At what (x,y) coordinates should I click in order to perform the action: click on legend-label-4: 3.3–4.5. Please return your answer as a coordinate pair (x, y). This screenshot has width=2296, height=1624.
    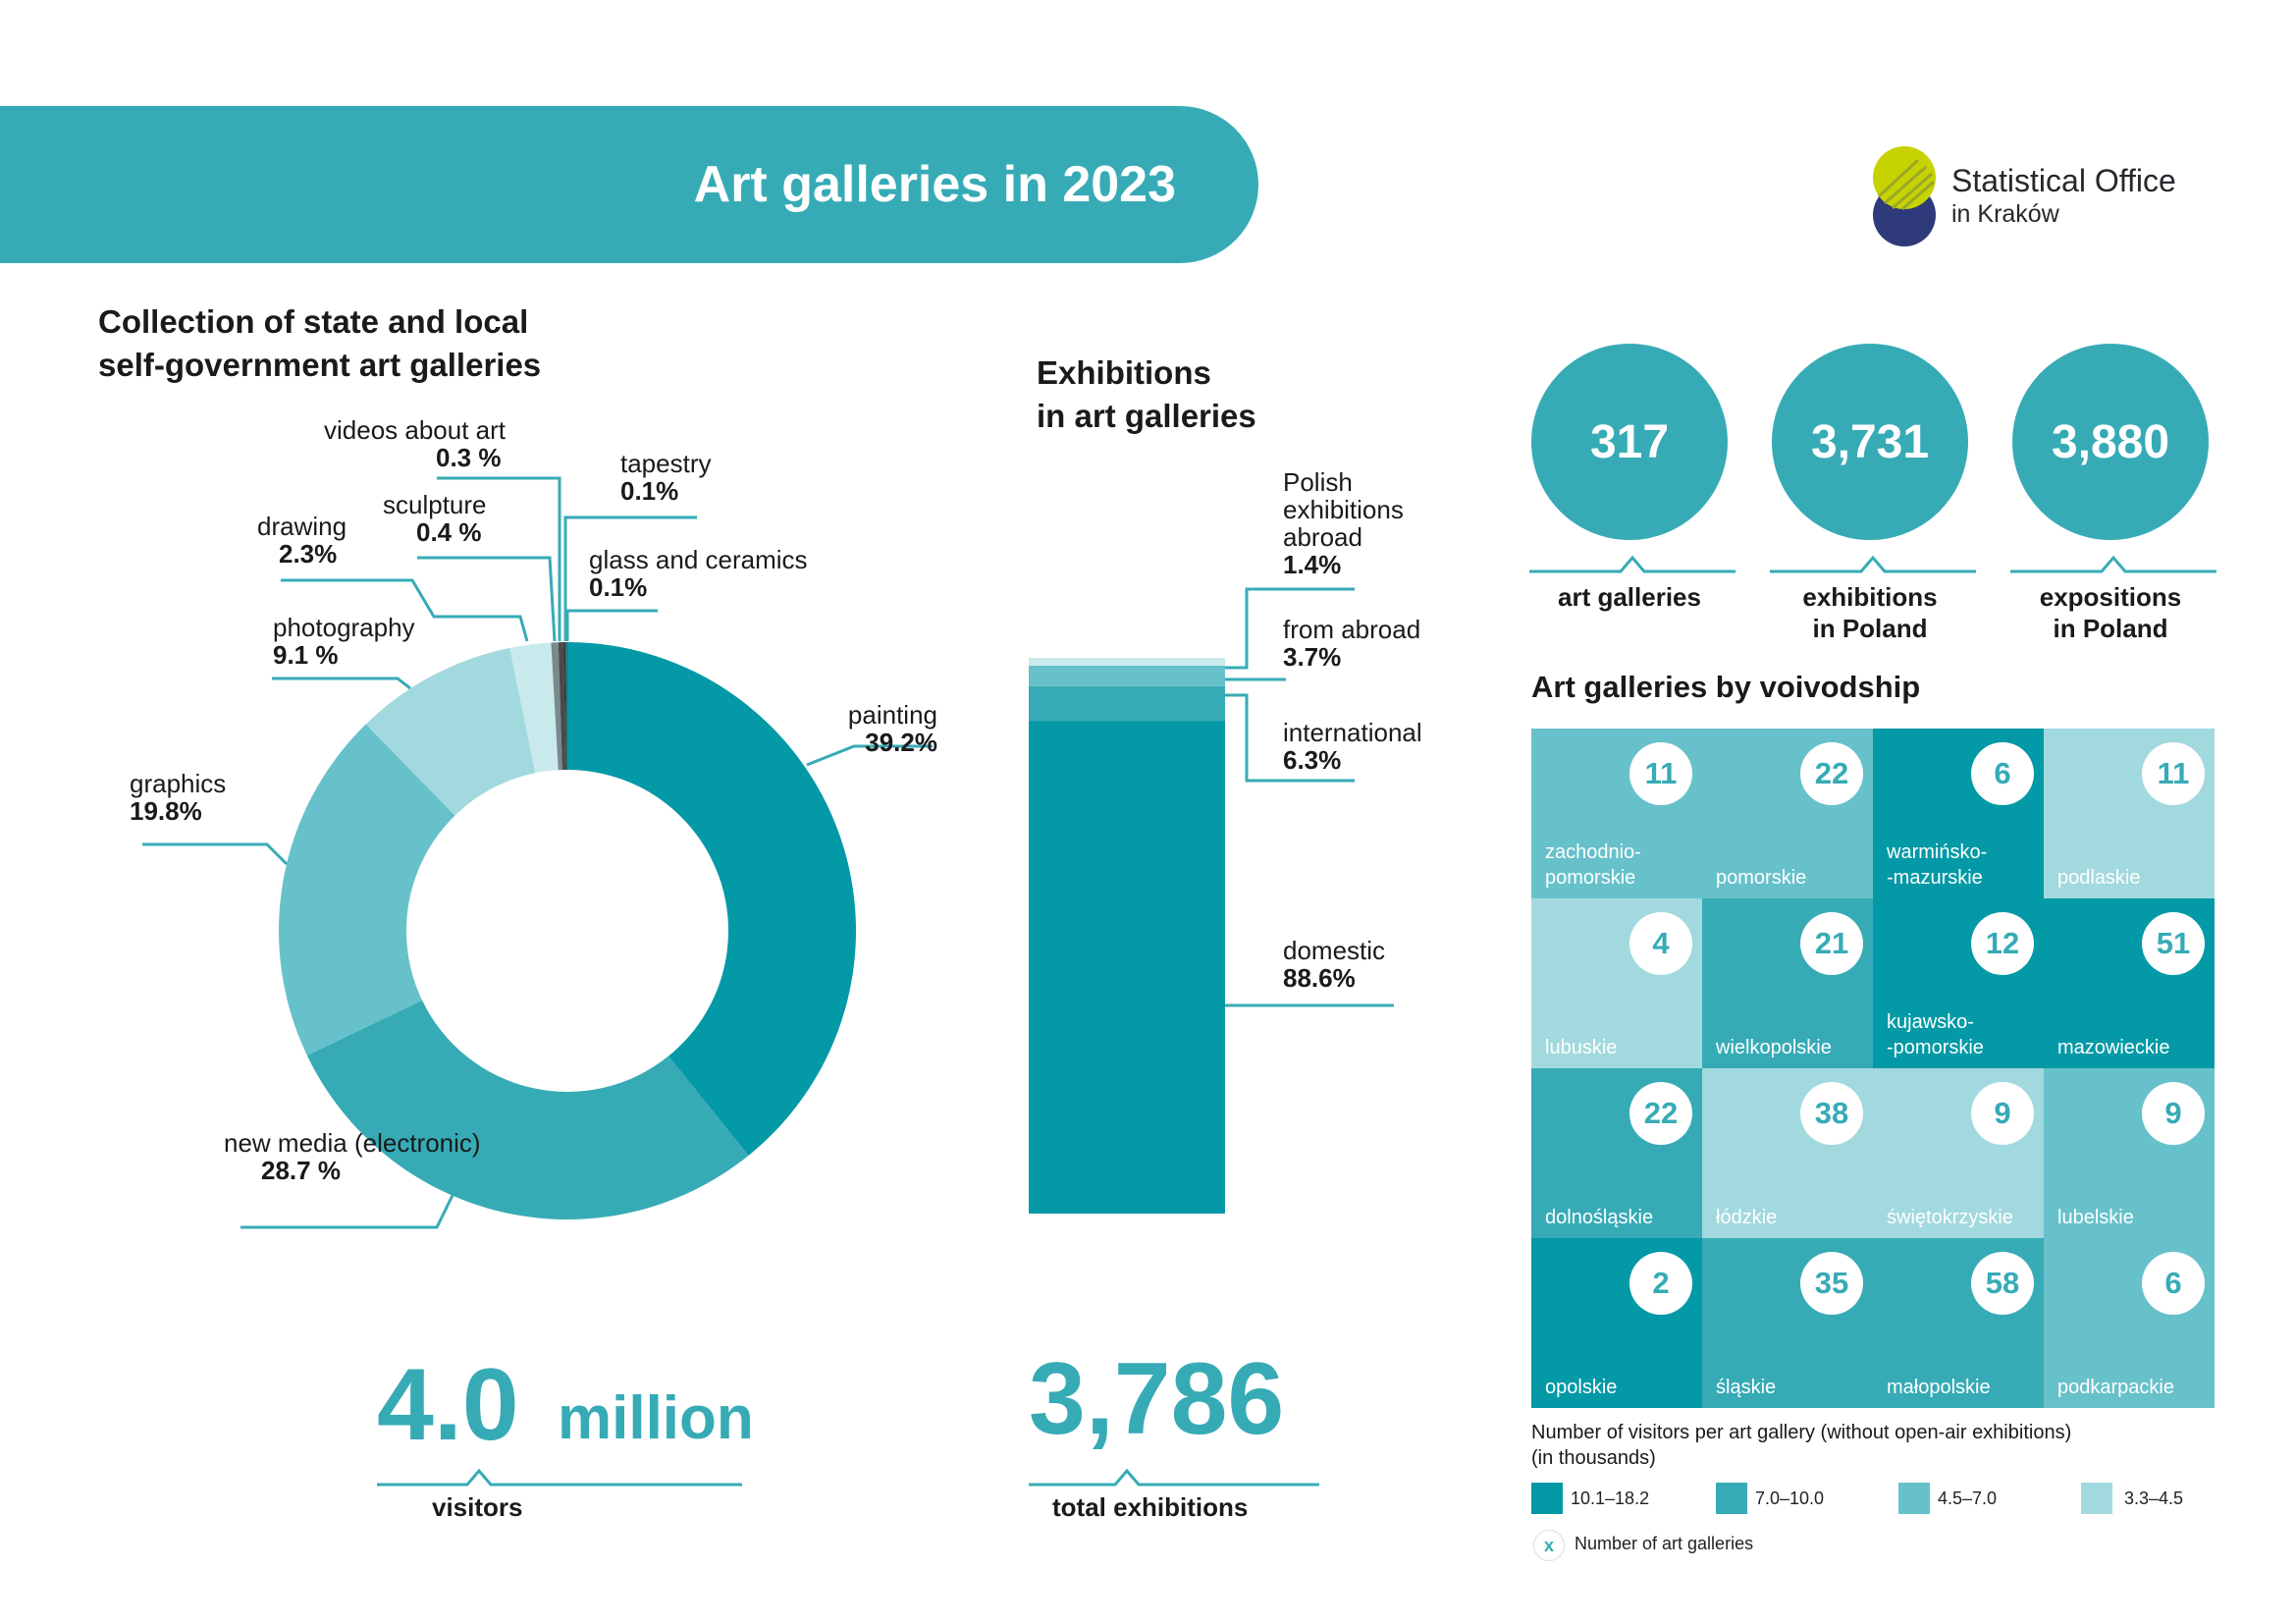
    Looking at the image, I should click on (2154, 1498).